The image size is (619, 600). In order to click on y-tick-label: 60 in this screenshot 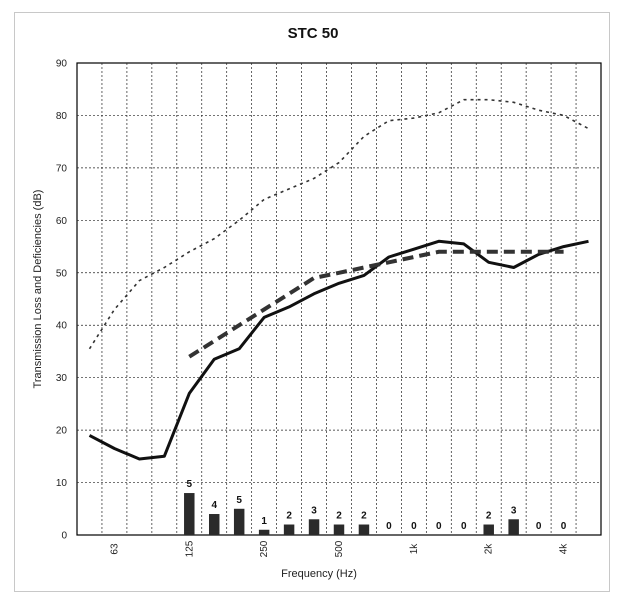, I will do `click(62, 221)`.